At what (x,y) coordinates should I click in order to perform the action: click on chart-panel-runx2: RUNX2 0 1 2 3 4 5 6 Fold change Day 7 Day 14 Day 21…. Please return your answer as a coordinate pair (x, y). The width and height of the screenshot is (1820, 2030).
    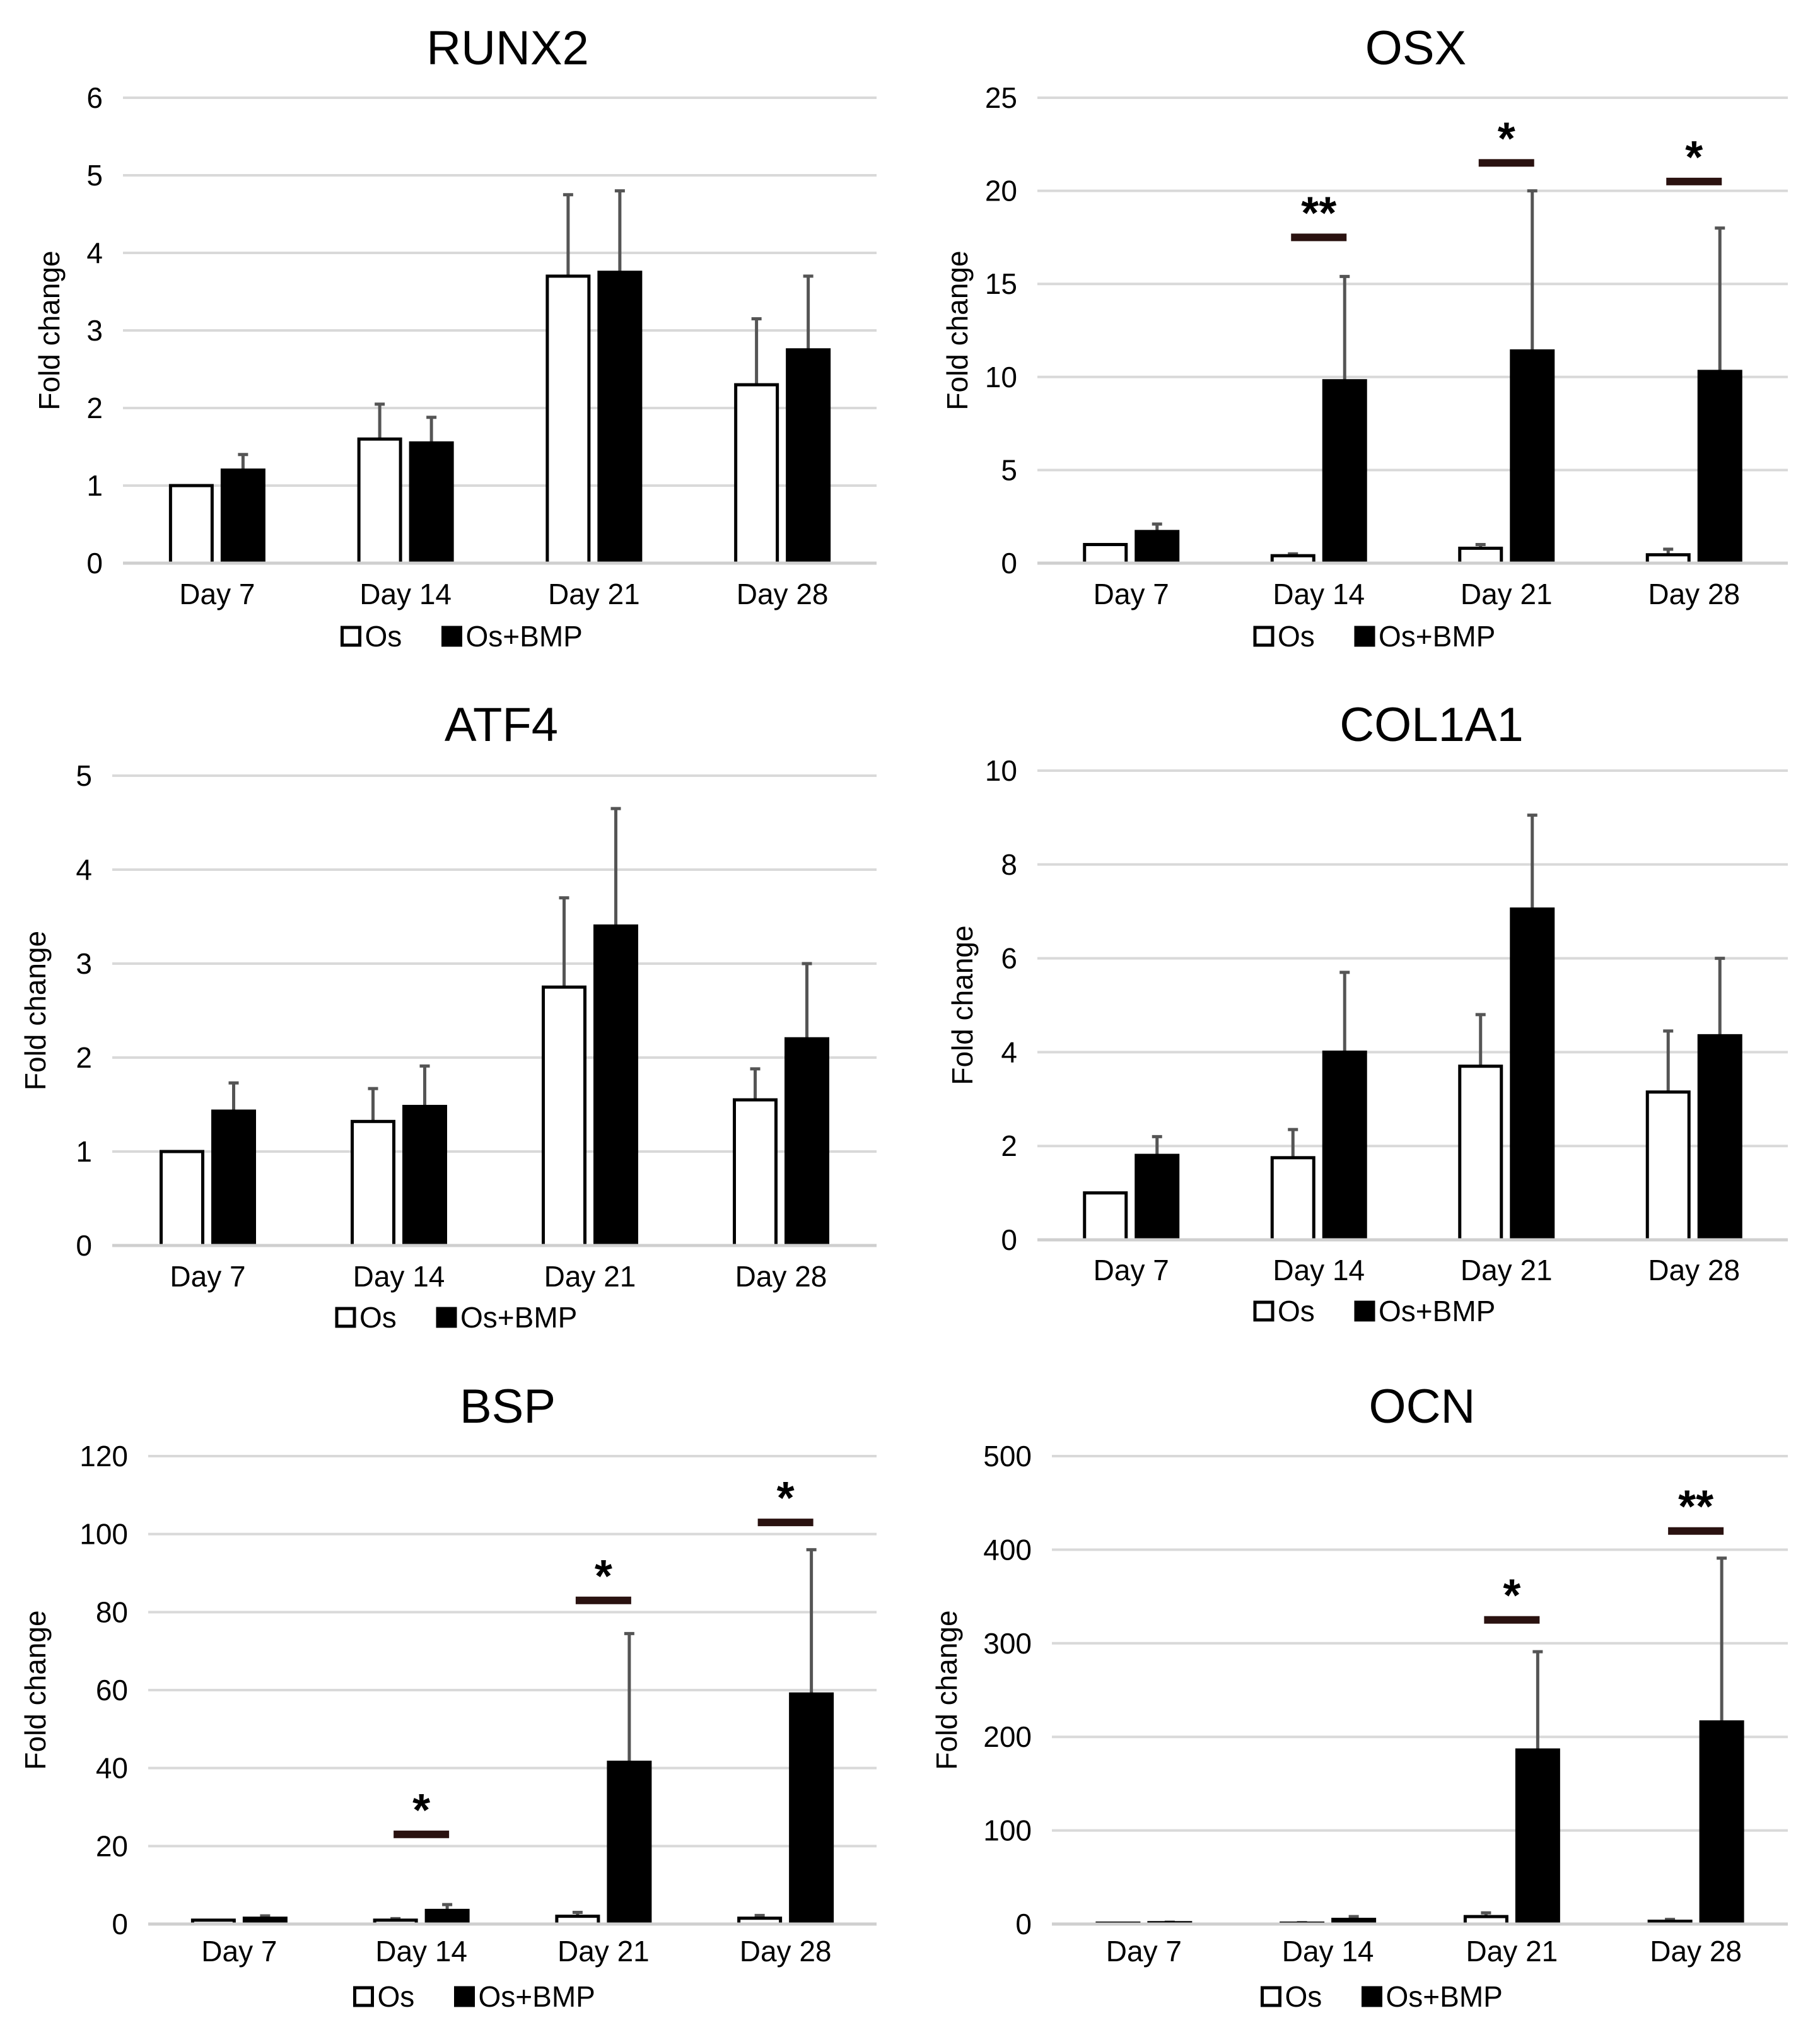
    Looking at the image, I should click on (455, 337).